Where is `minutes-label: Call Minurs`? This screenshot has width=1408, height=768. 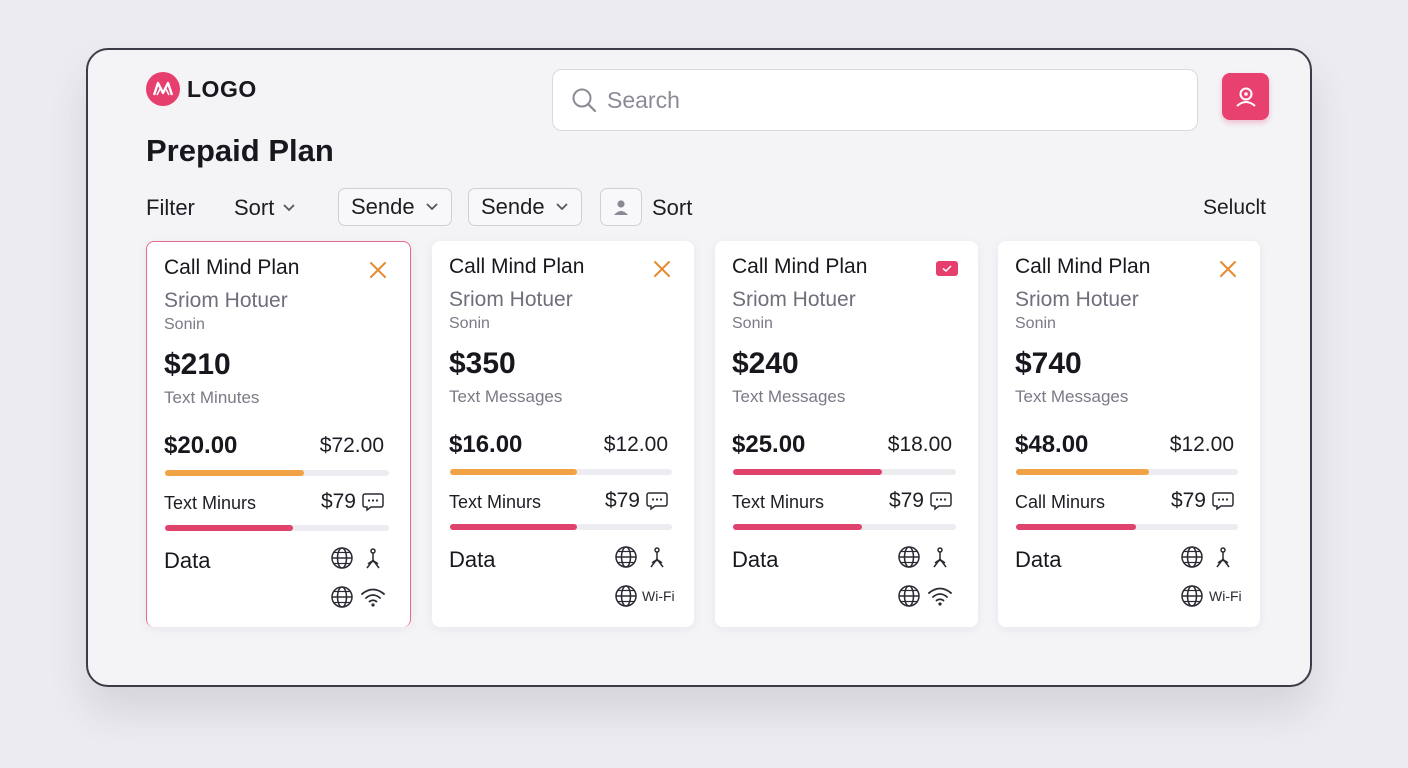 minutes-label: Call Minurs is located at coordinates (1060, 502).